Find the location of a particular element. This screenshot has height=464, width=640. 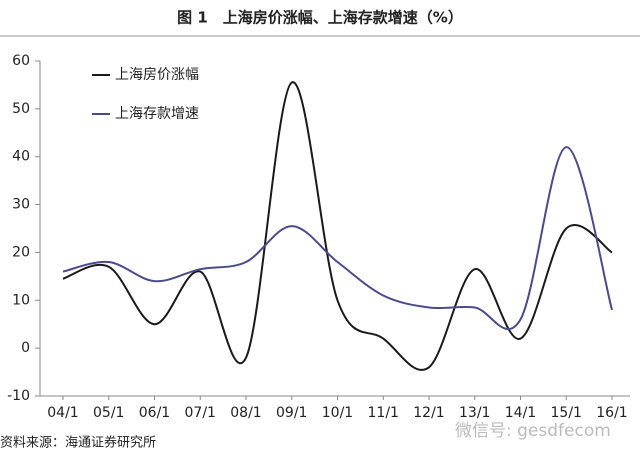

x-tick-label: 04/1 is located at coordinates (62, 413).